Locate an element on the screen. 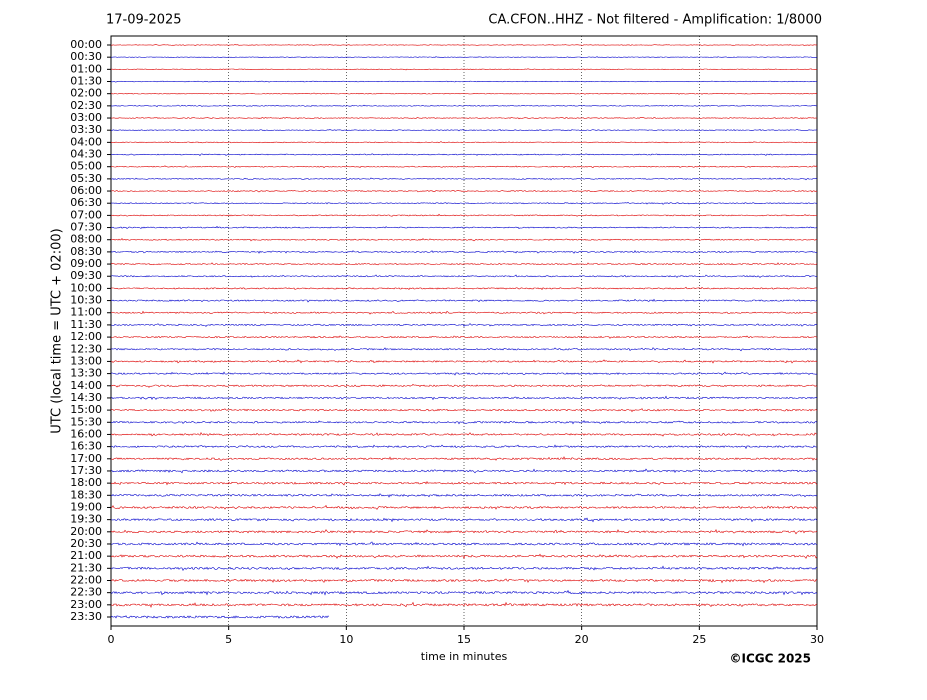 The image size is (927, 700). y-tick-label: 17:00 is located at coordinates (86, 458).